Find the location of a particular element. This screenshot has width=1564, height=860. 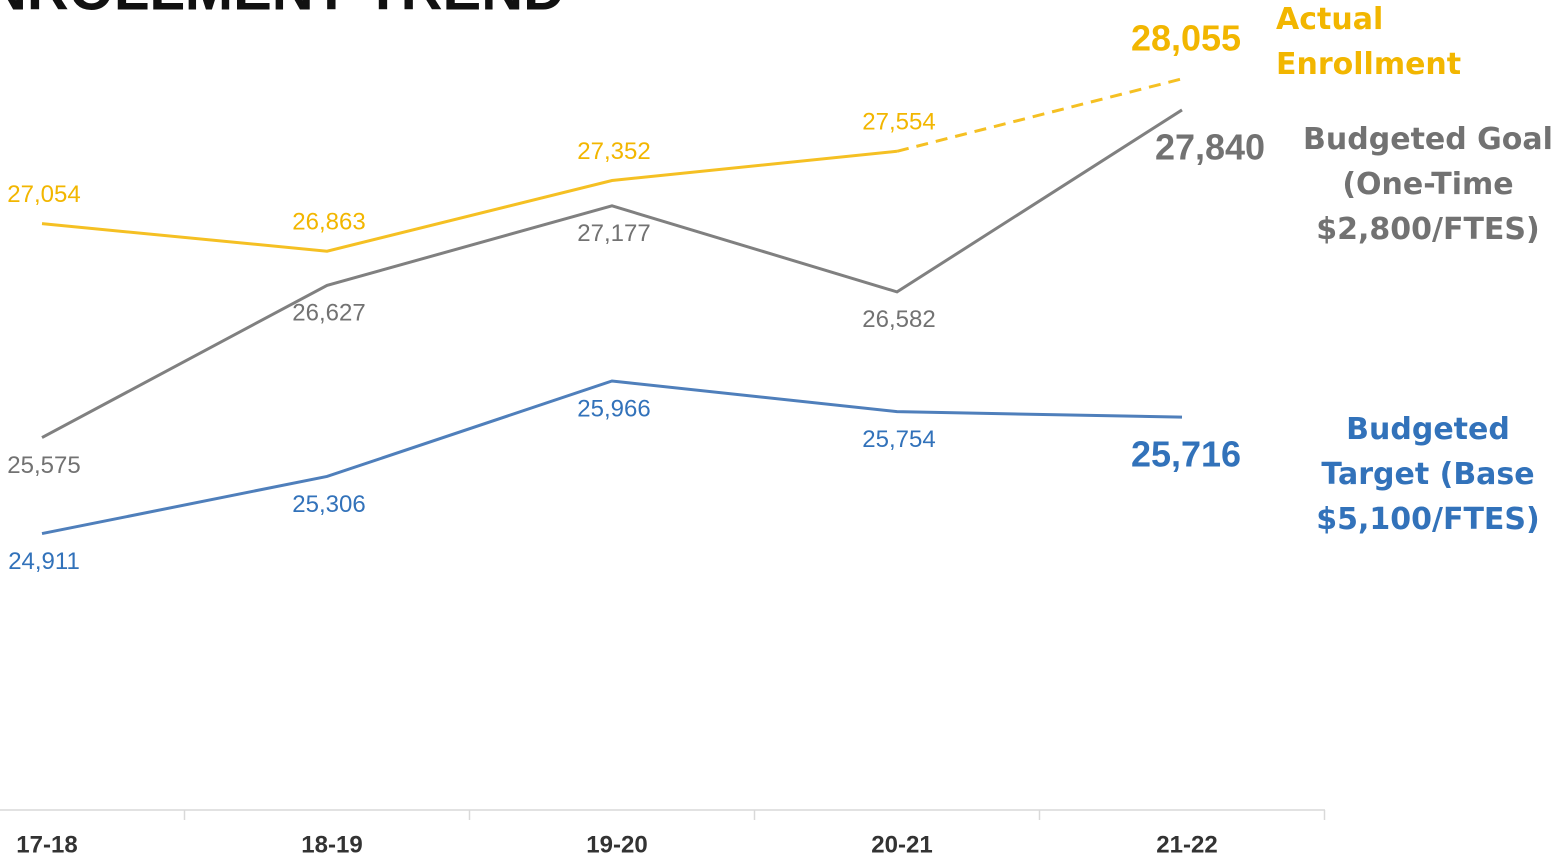

data-label: 27,054 is located at coordinates (43, 194).